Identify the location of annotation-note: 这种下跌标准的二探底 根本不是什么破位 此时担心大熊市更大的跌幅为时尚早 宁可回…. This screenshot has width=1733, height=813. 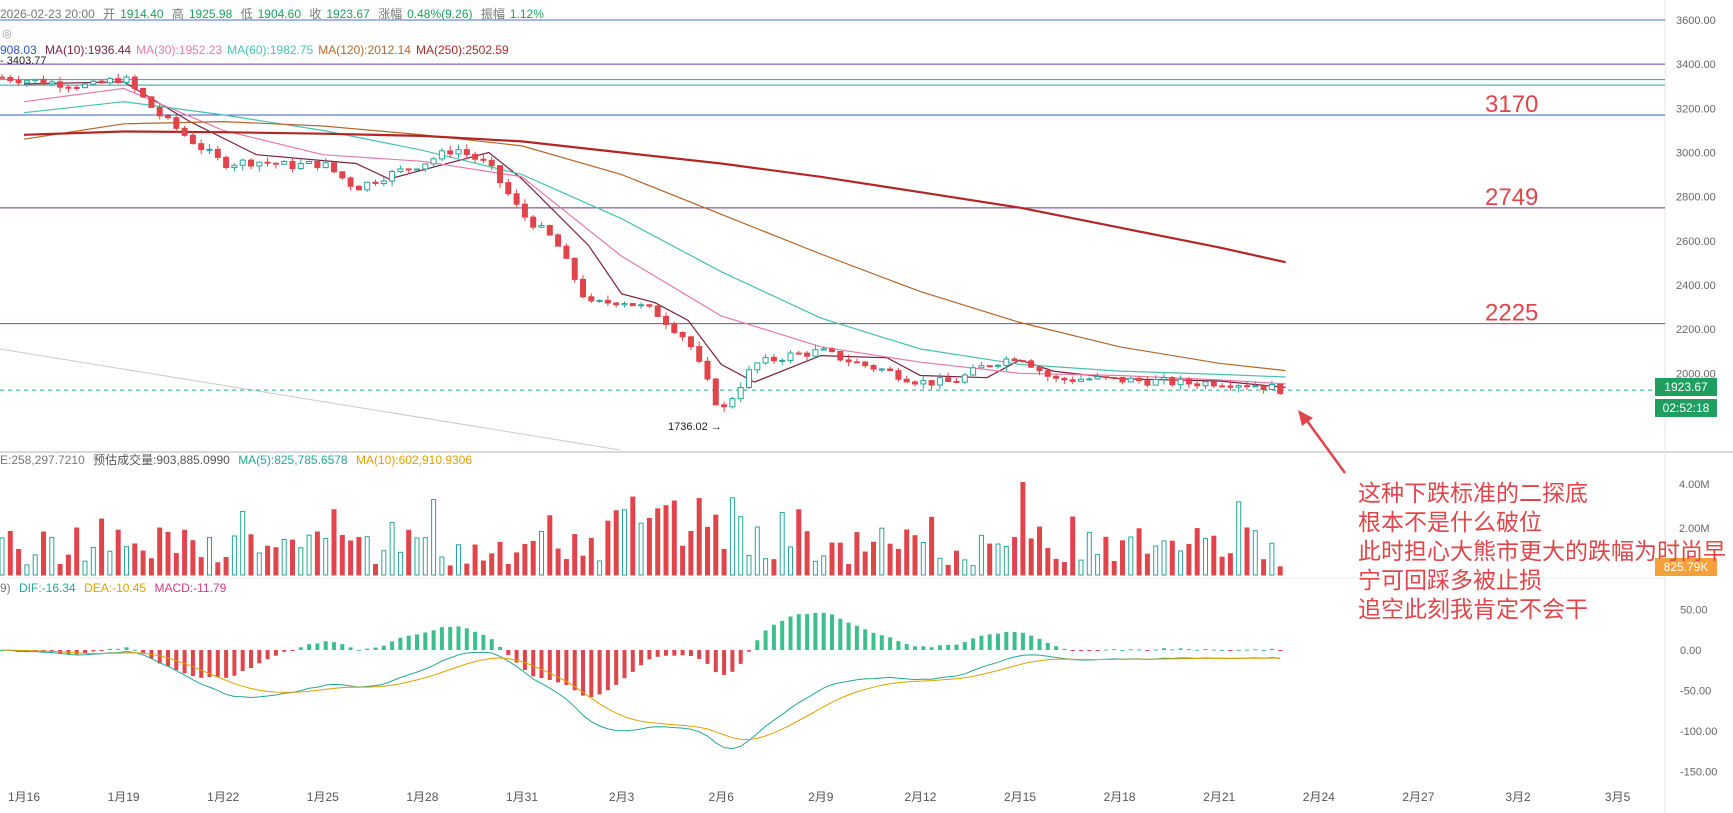
(1544, 551).